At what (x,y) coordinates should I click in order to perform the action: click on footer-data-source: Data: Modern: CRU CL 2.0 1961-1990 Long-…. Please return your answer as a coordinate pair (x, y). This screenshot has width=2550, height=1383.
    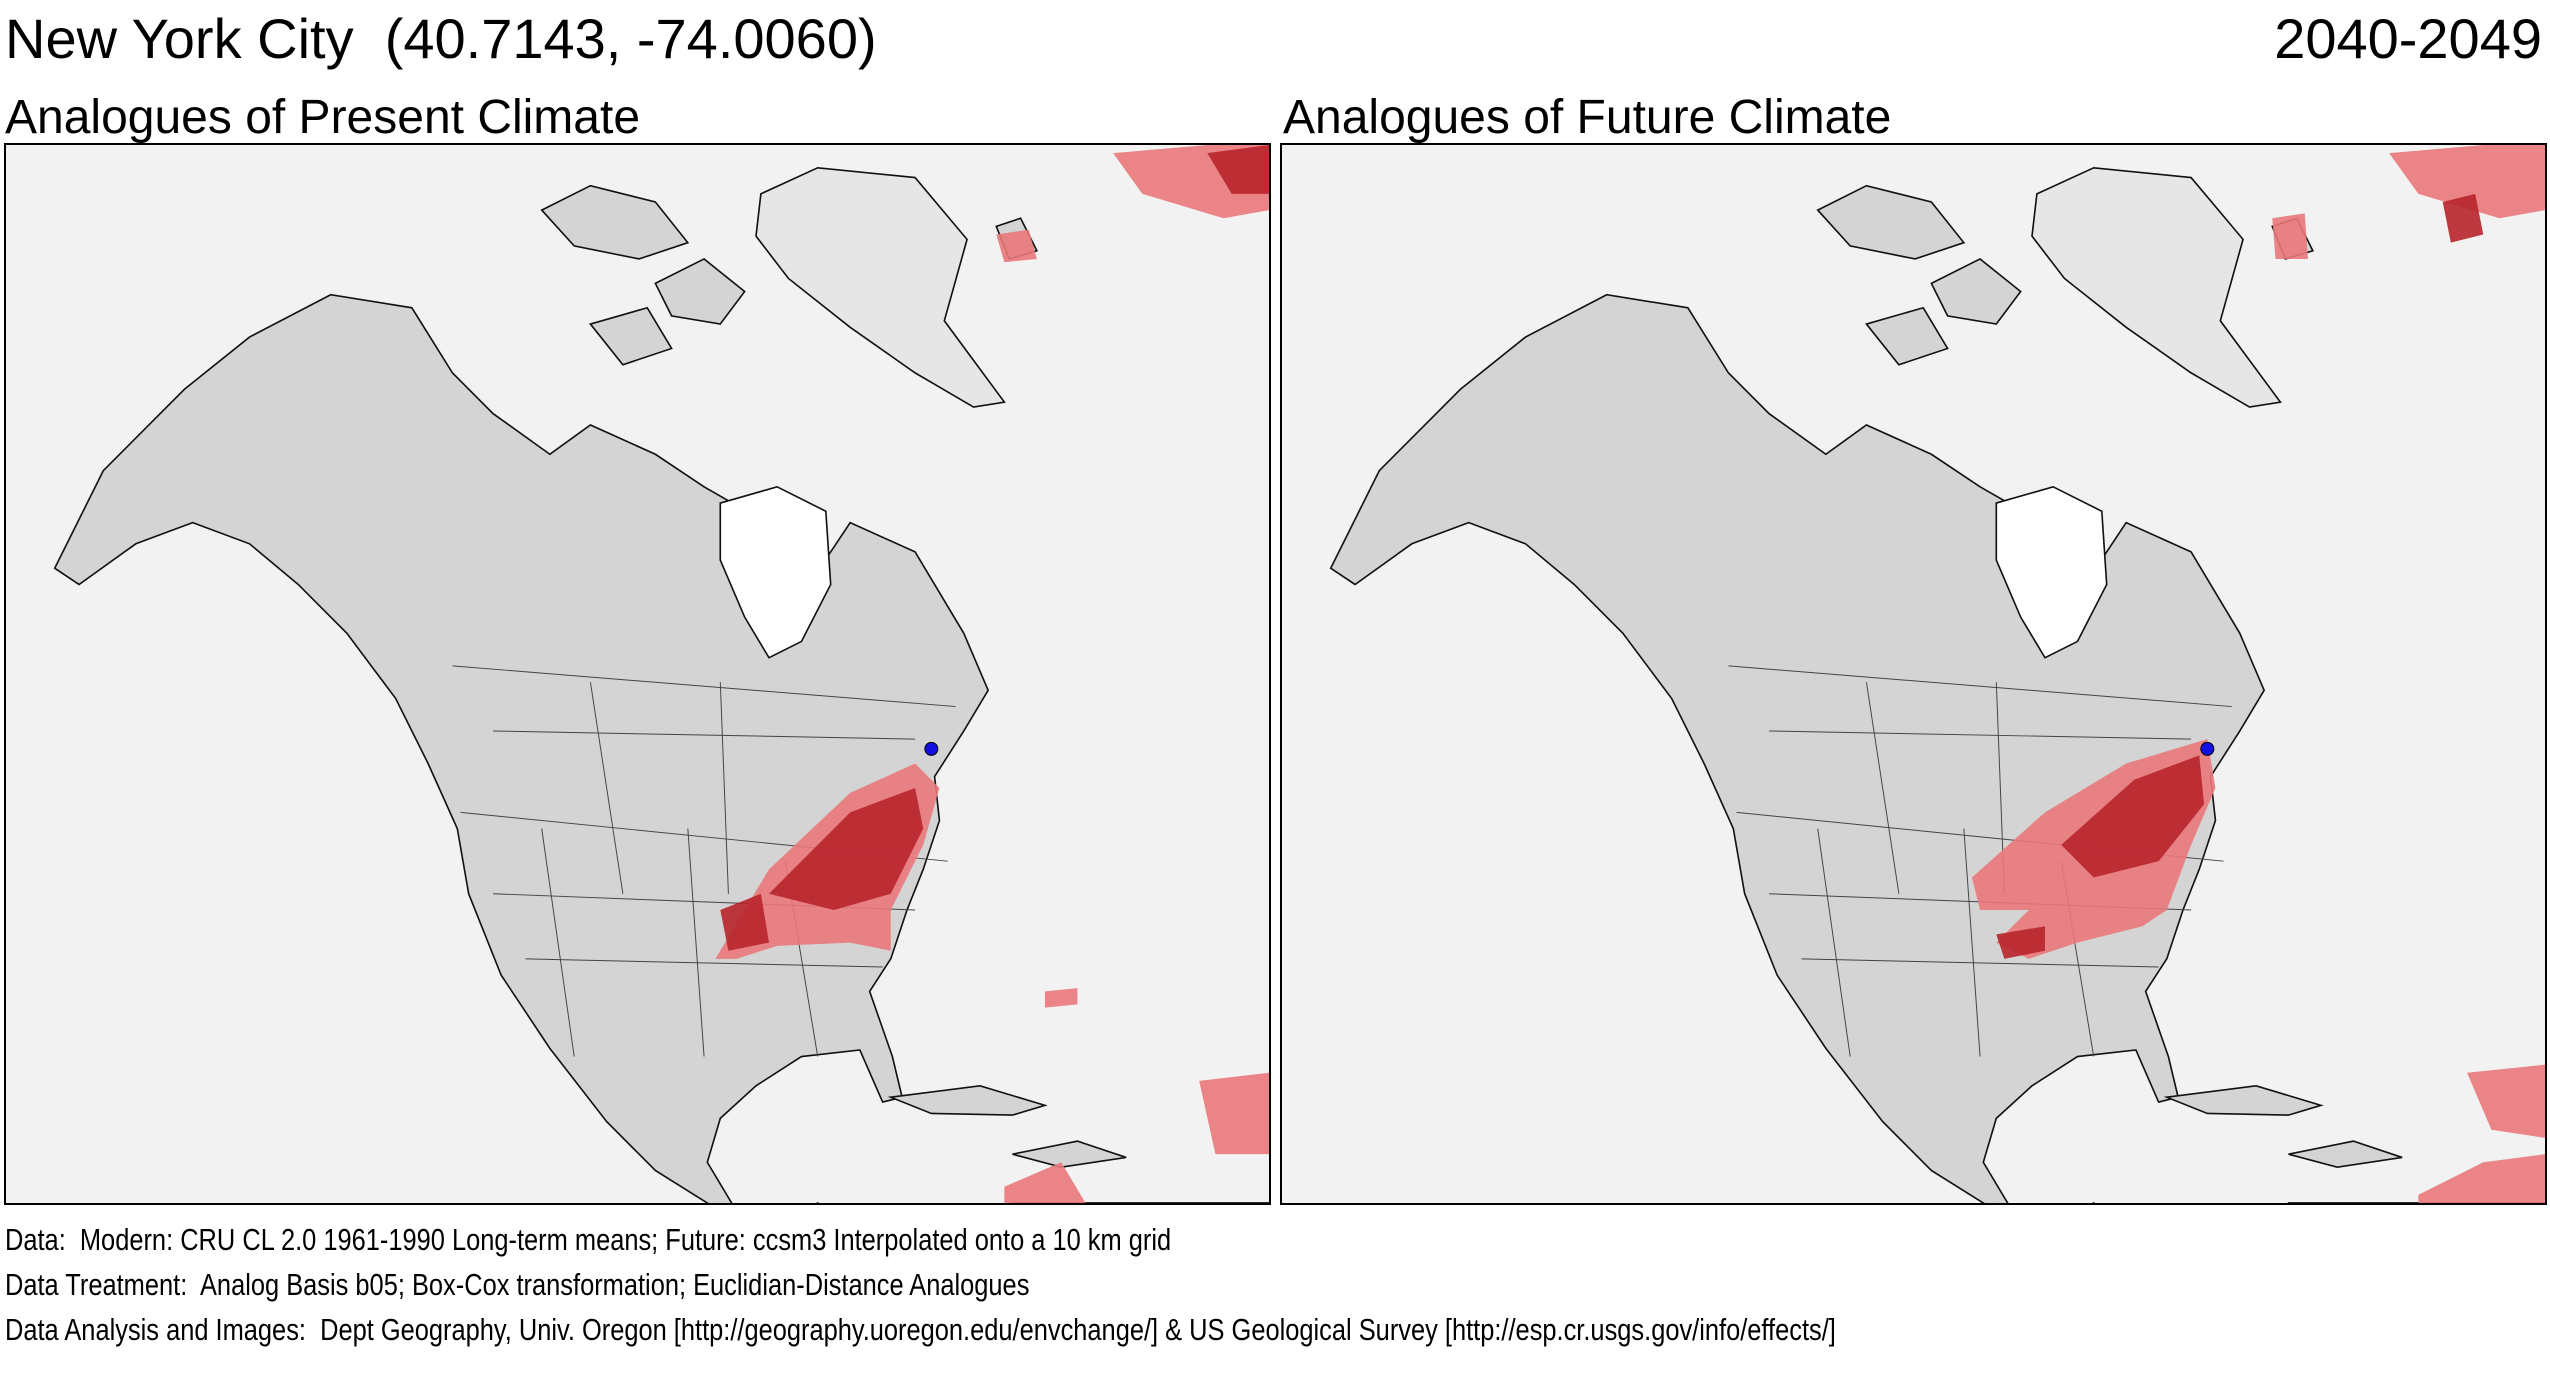
    Looking at the image, I should click on (588, 1239).